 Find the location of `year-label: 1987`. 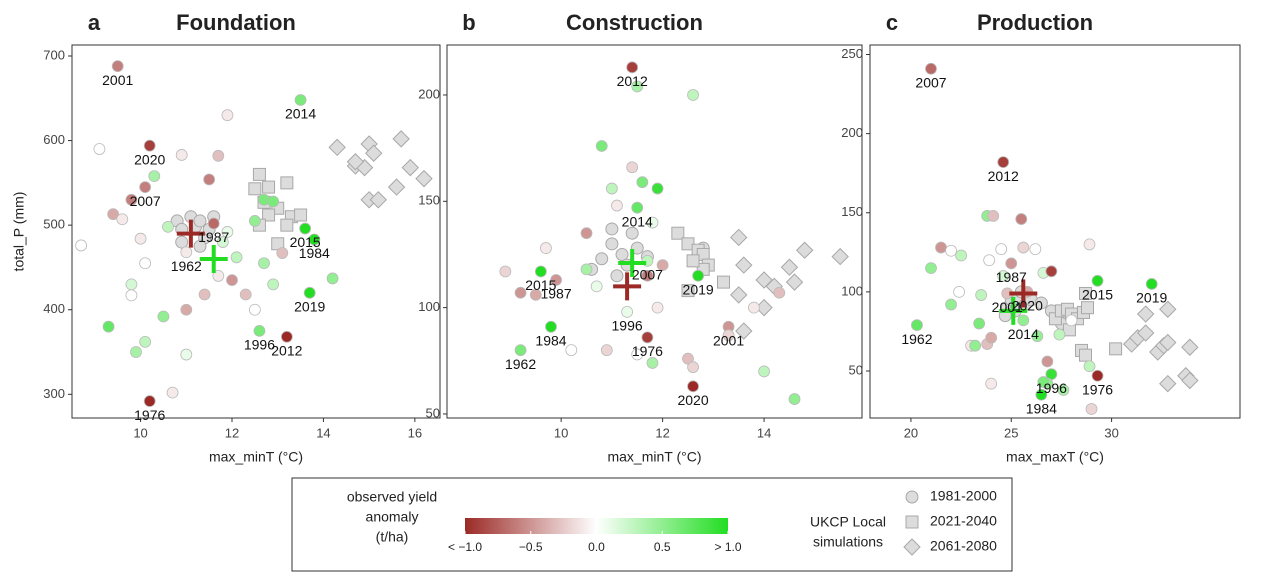

year-label: 1987 is located at coordinates (1011, 277).